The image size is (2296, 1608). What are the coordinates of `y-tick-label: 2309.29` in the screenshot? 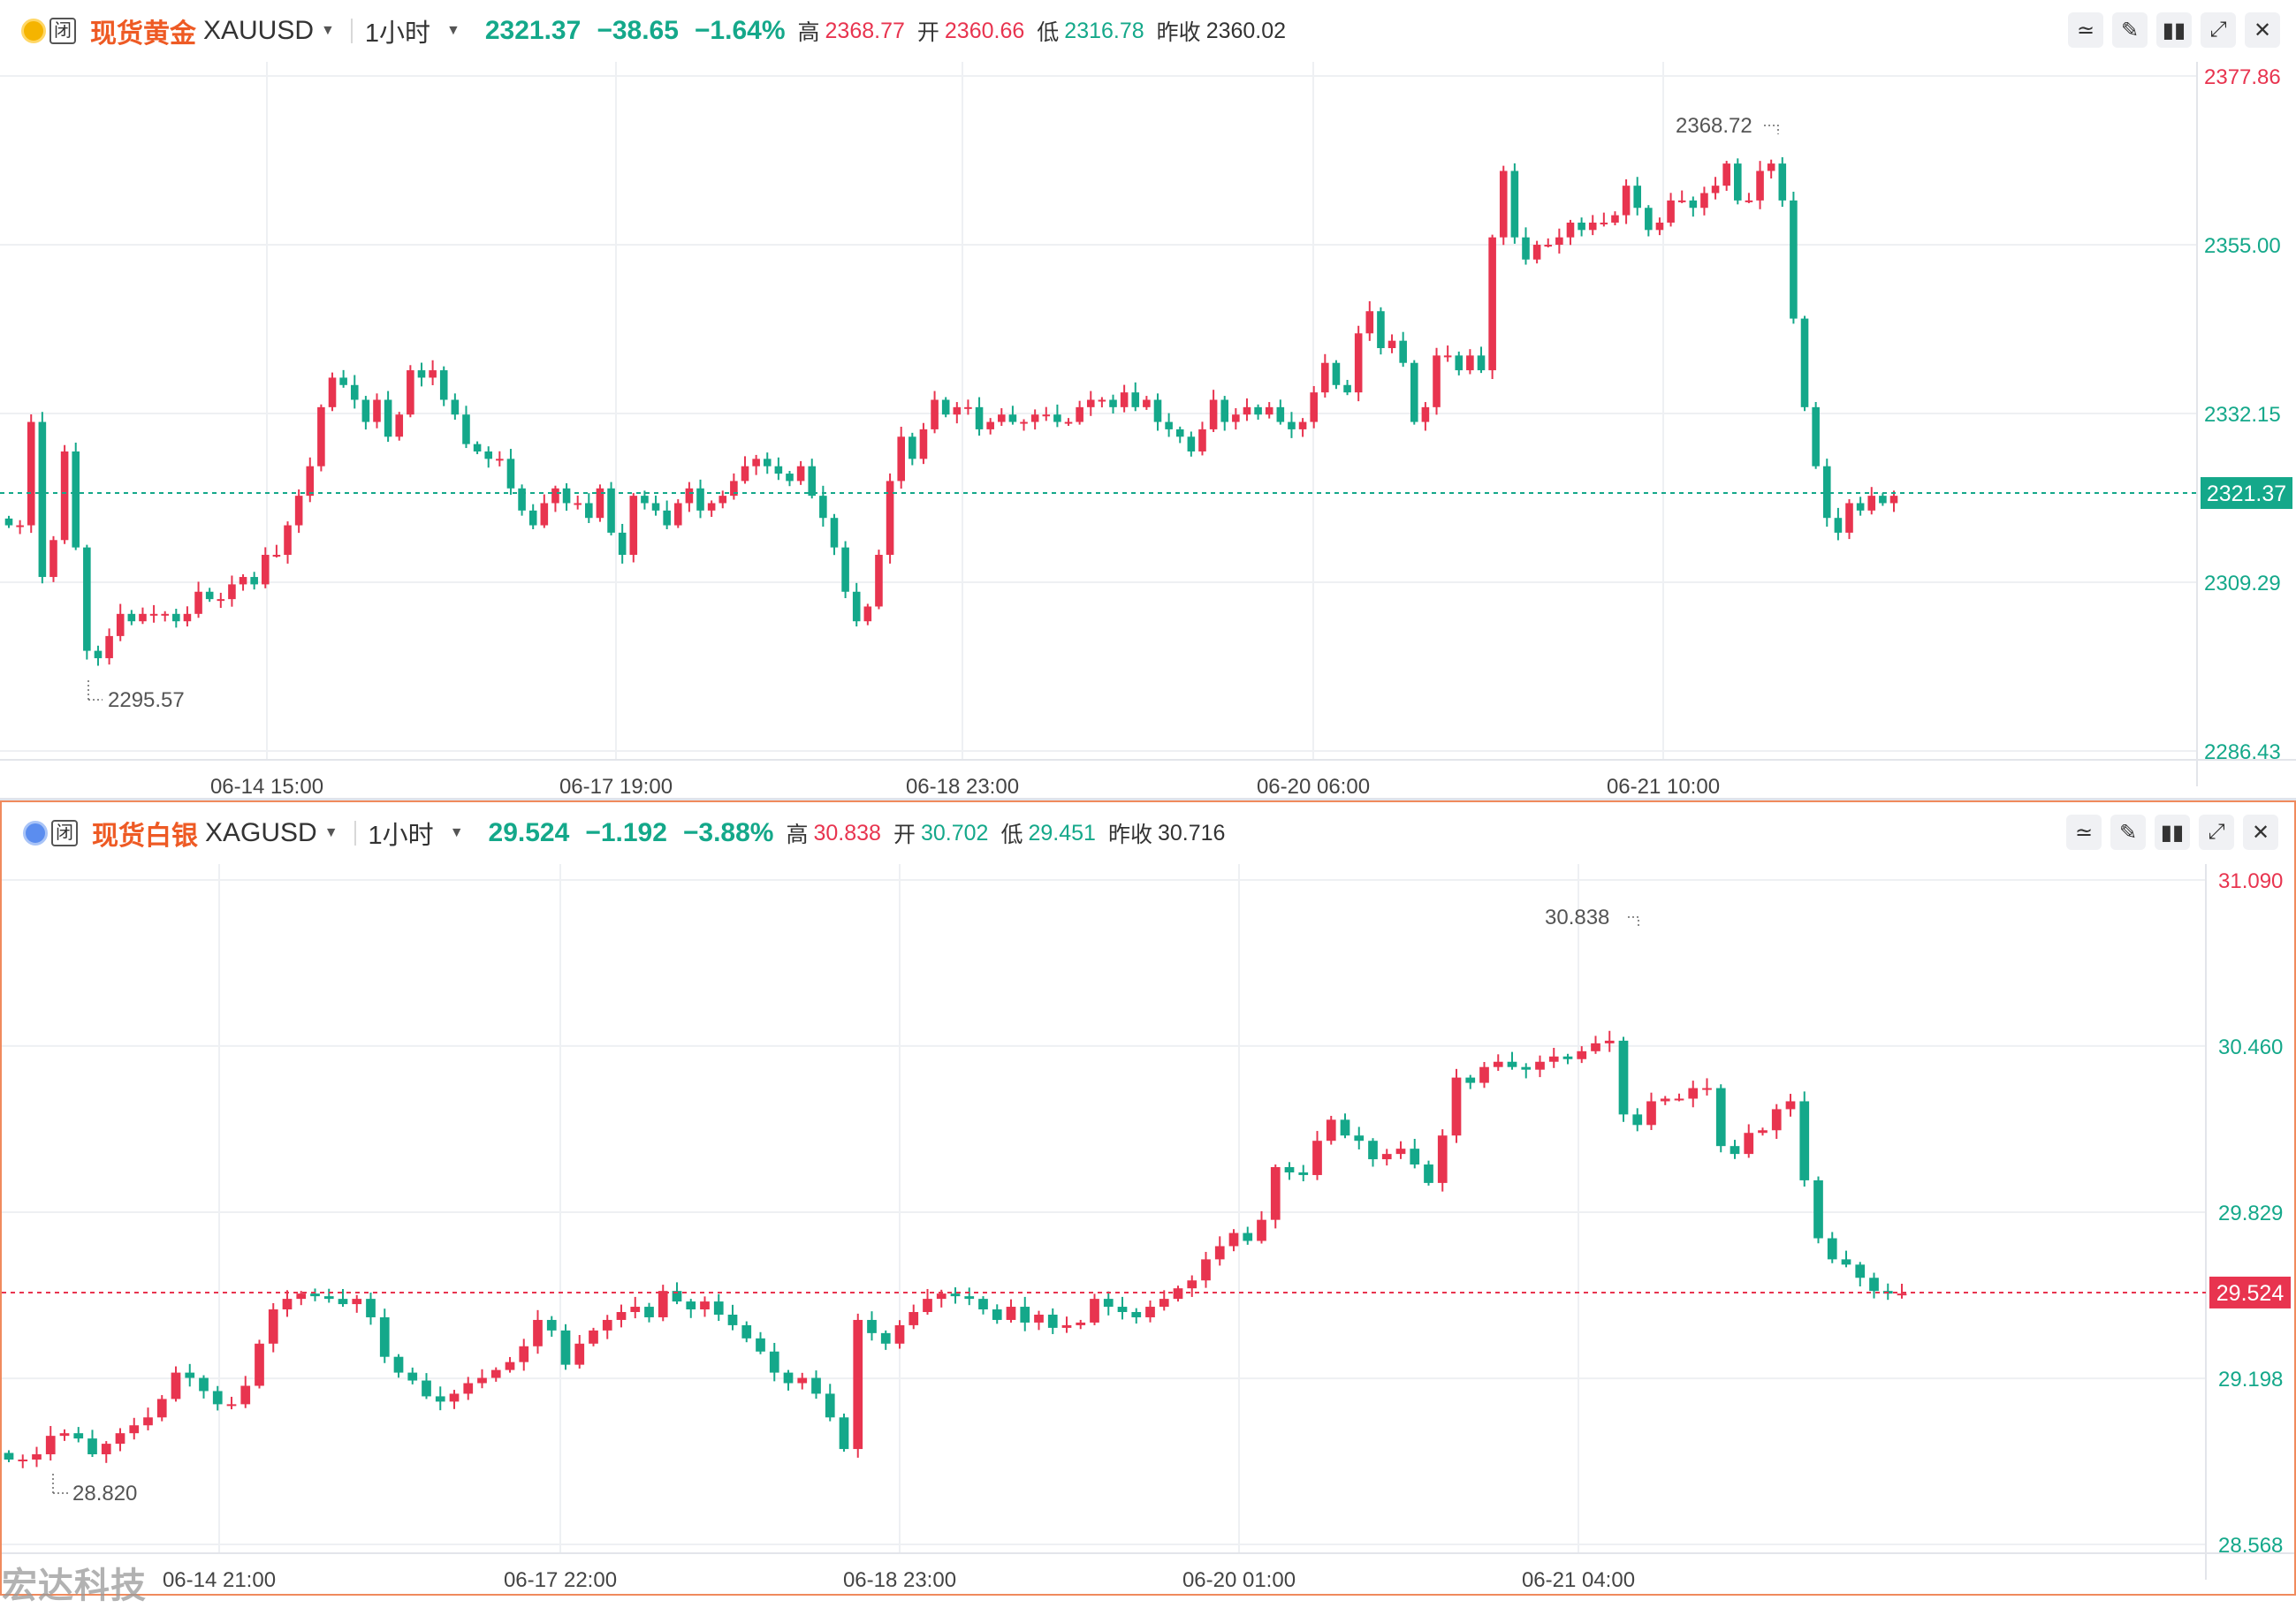 It's located at (2242, 583).